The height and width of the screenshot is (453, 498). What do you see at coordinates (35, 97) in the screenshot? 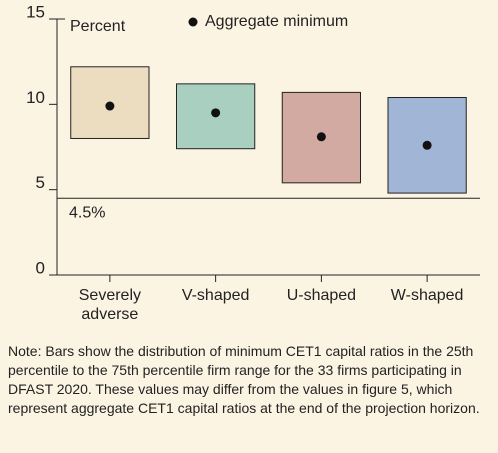
I see `y-tick-label: 10` at bounding box center [35, 97].